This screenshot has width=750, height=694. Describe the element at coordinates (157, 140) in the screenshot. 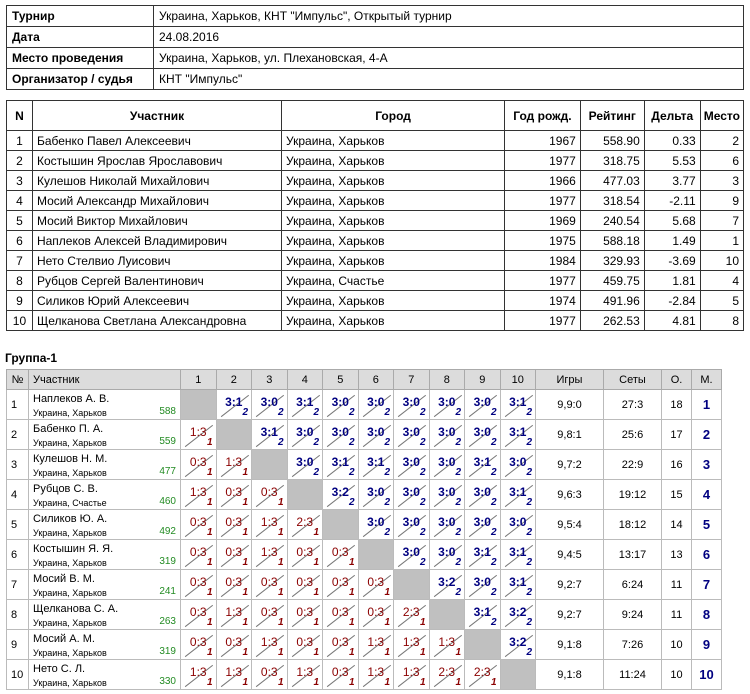

I see `participant-cell: Бабенко Павел Алексеевич` at that location.